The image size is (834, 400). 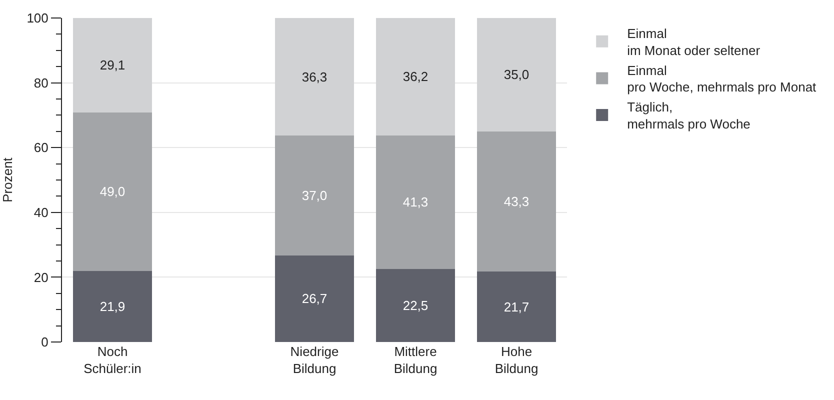 I want to click on x-tick-label: Hohe Bildung, so click(x=516, y=360).